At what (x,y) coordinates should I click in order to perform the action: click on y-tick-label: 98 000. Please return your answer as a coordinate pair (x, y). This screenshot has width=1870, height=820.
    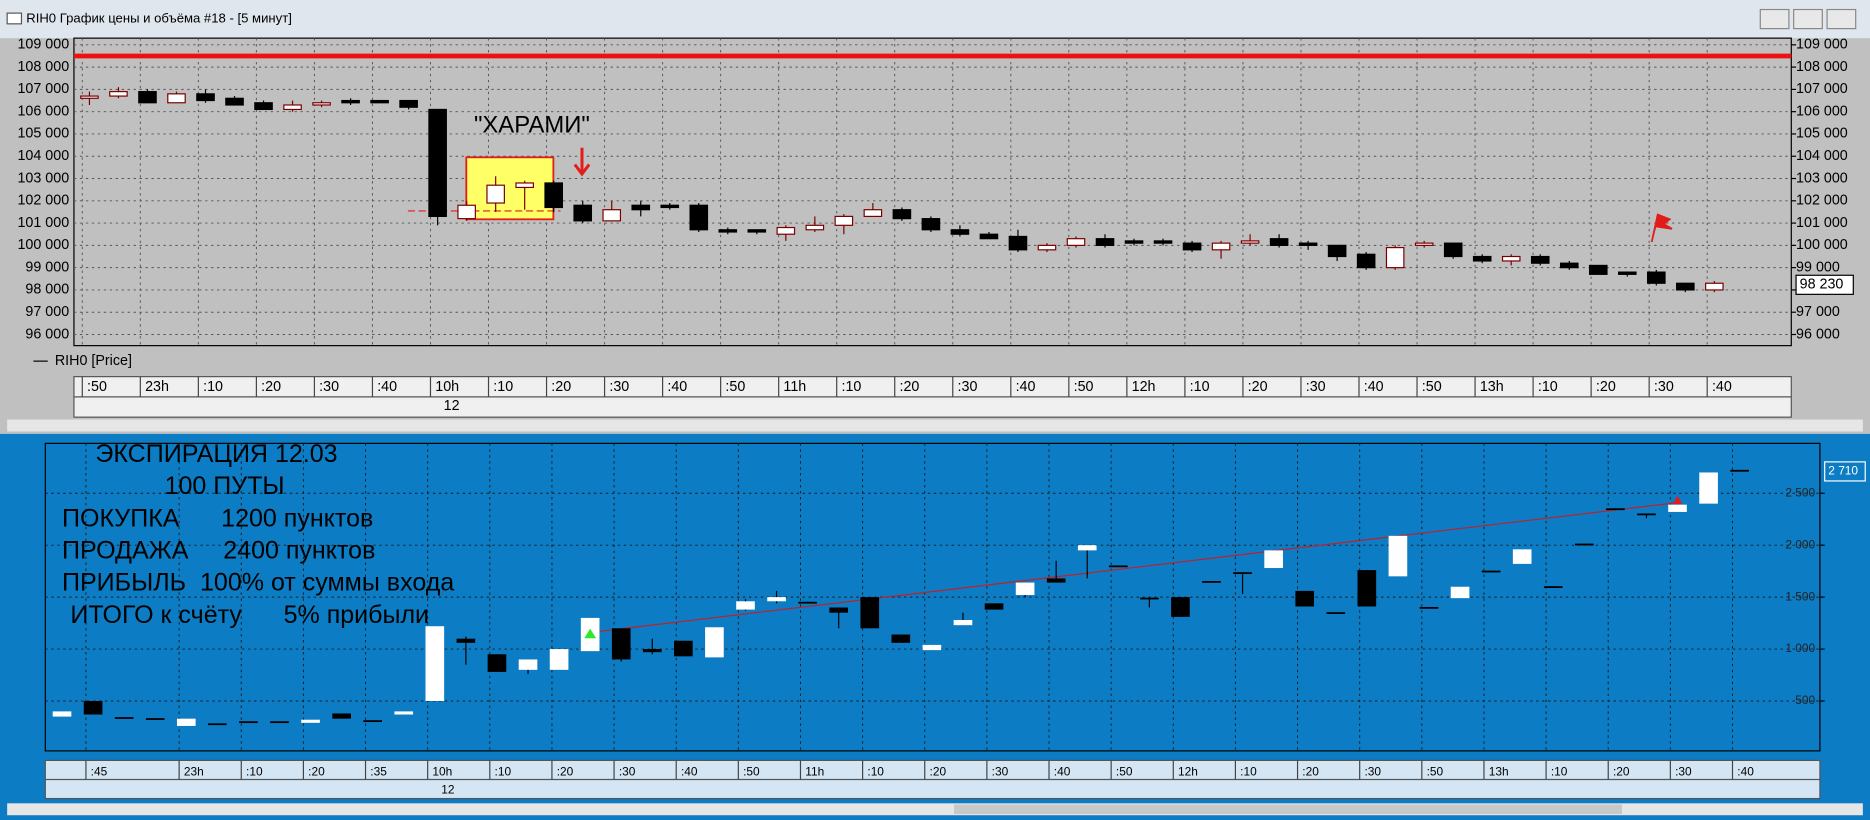
    Looking at the image, I should click on (47, 290).